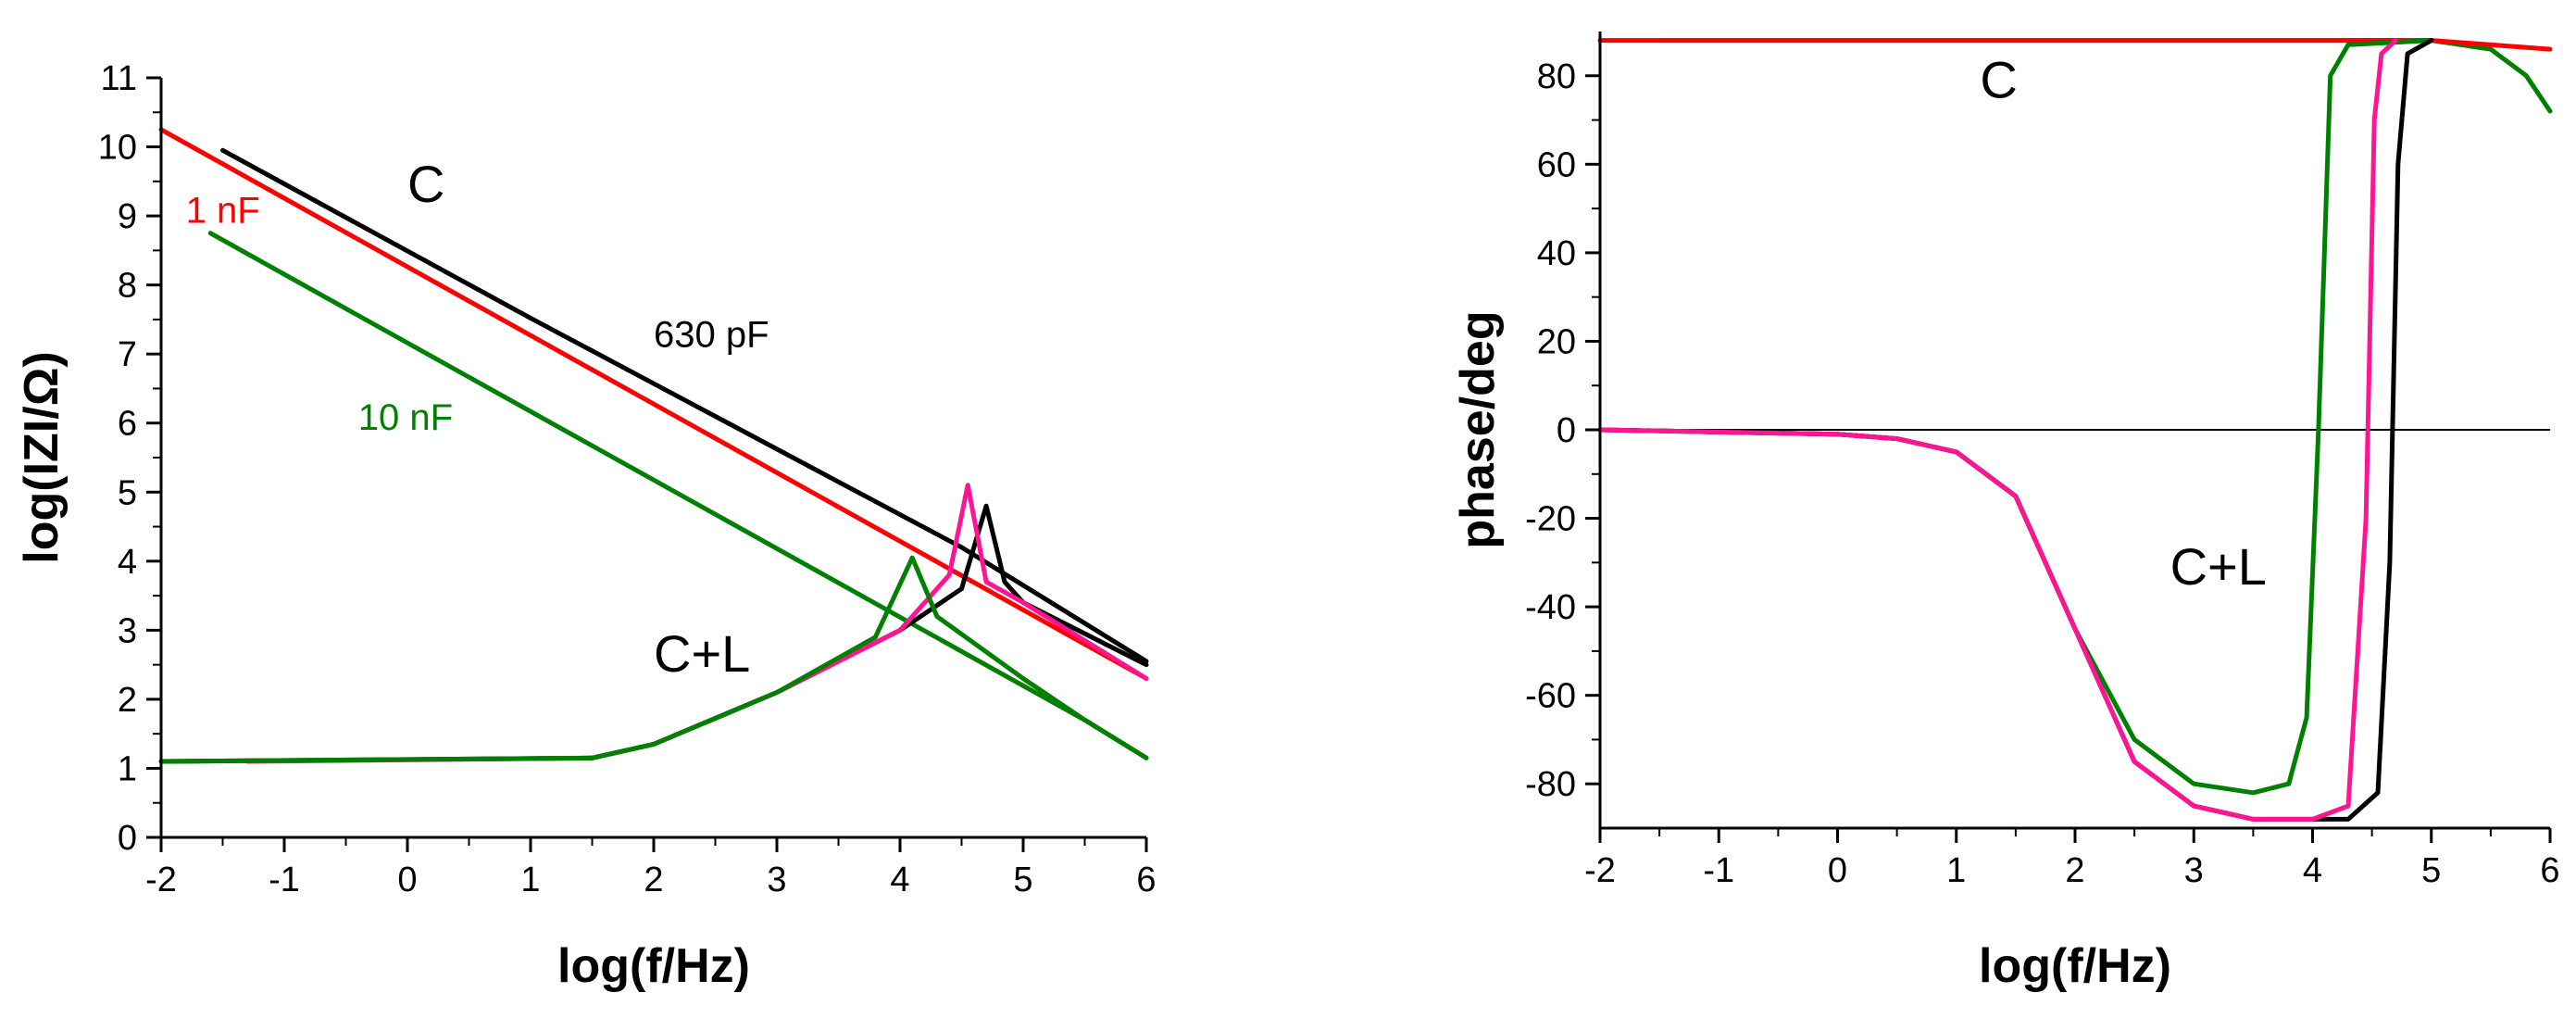 The image size is (2576, 1018). I want to click on y-tick-label: 11, so click(119, 78).